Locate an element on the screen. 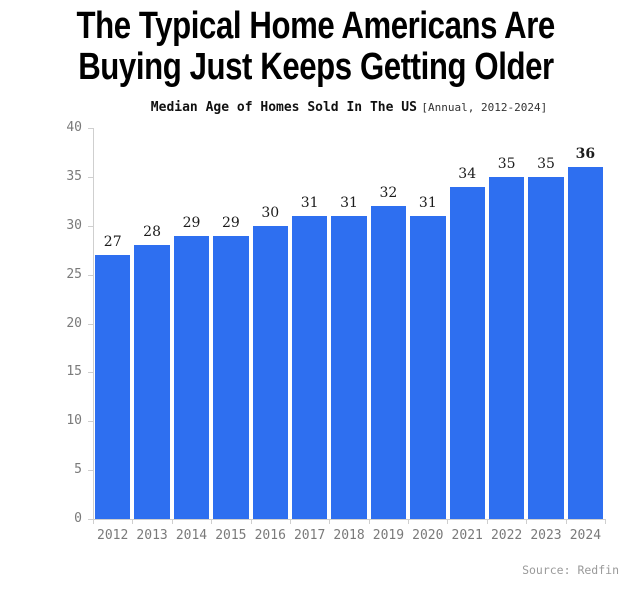  y-tick-label: 15 is located at coordinates (74, 372).